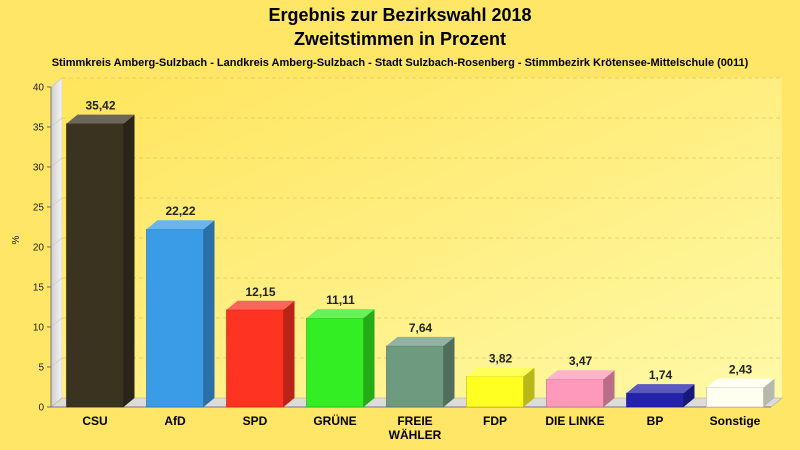 This screenshot has height=450, width=800. Describe the element at coordinates (41, 368) in the screenshot. I see `y-tick-label: 5` at that location.